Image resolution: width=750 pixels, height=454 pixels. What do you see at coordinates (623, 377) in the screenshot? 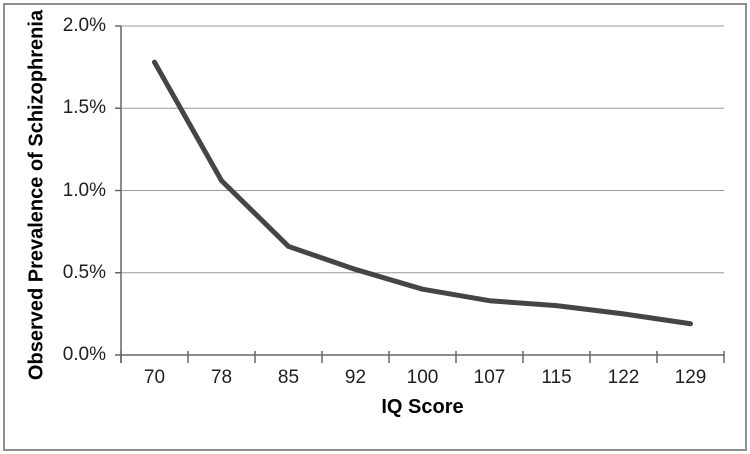
I see `x-tick-label: 122` at bounding box center [623, 377].